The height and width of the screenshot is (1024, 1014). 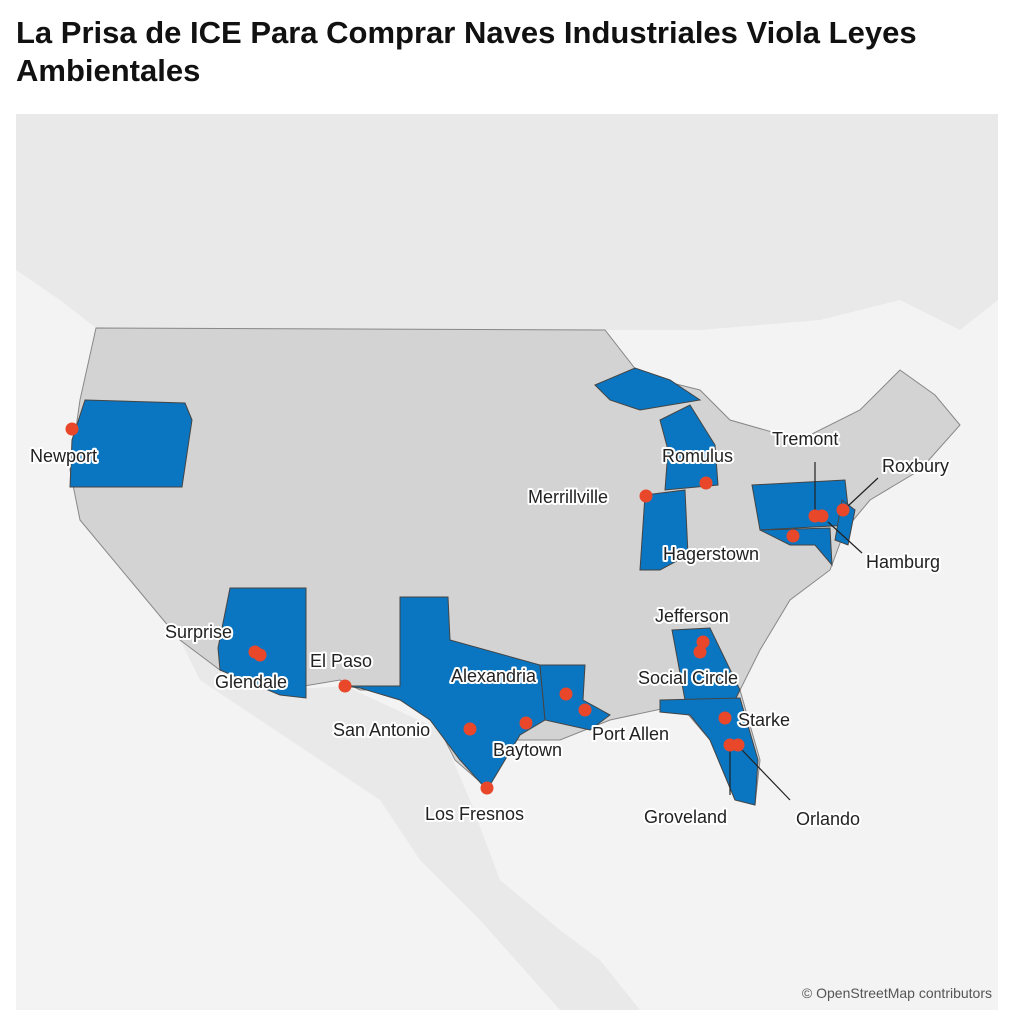 I want to click on city-label: Romulus, so click(x=697, y=456).